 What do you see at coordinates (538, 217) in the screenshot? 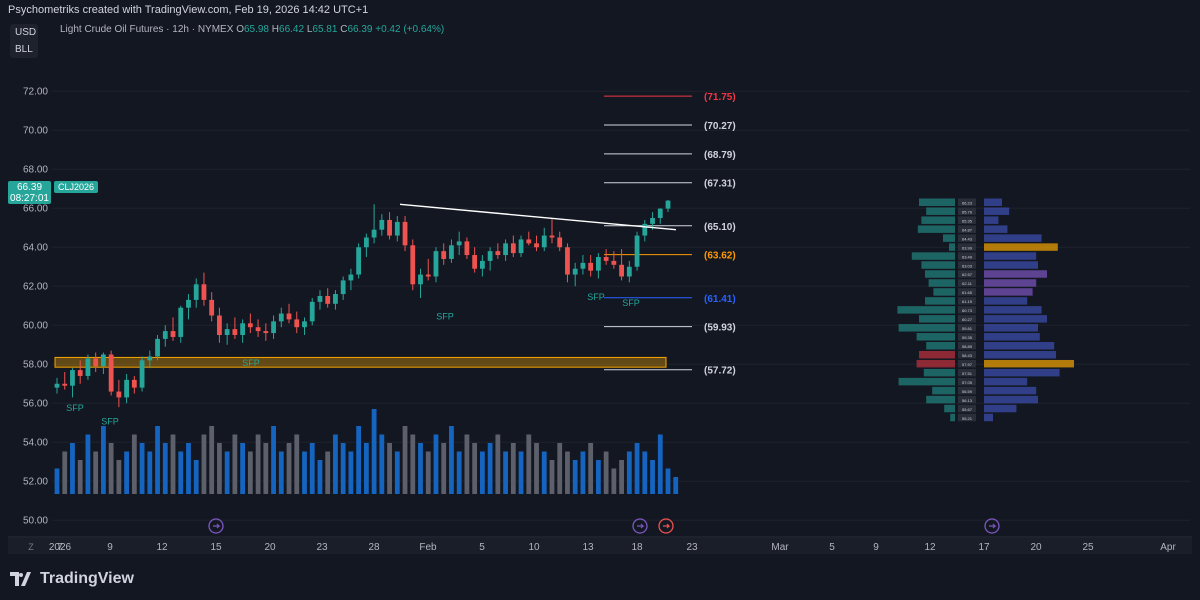
I see `trendline` at bounding box center [538, 217].